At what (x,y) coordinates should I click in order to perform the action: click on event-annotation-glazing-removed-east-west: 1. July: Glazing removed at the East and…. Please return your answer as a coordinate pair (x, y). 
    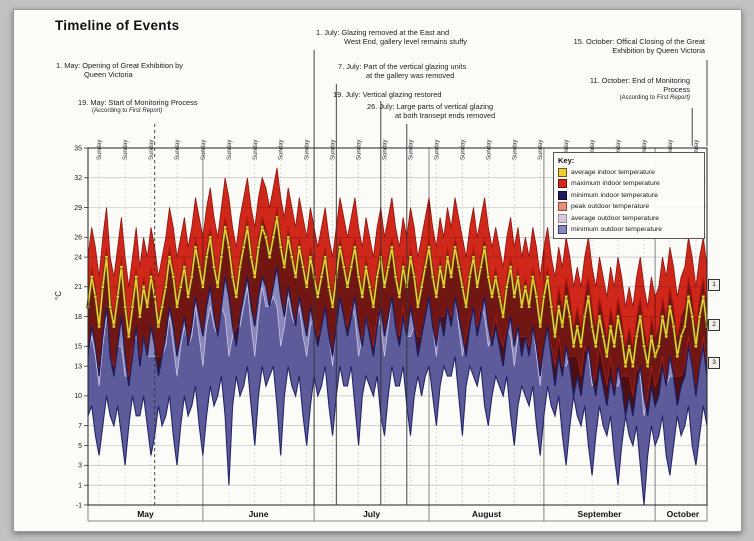
    Looking at the image, I should click on (391, 37).